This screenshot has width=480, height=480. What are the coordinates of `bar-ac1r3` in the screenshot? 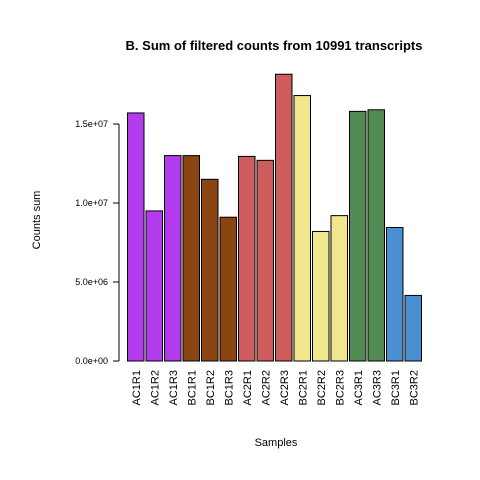 It's located at (173, 258).